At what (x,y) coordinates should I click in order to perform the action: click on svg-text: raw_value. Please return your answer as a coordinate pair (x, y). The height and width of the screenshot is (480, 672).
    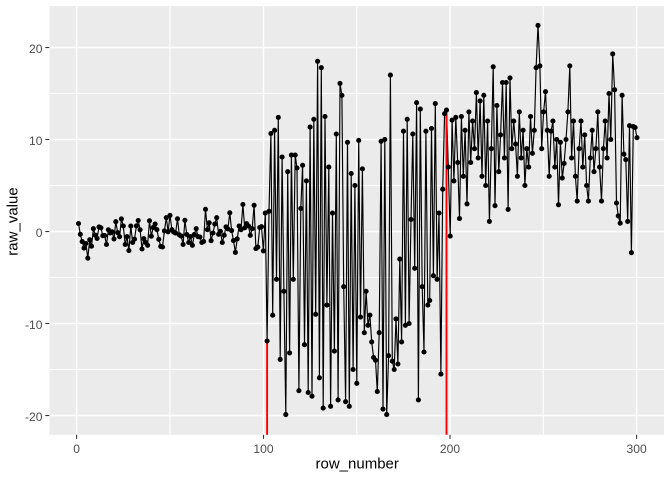
    Looking at the image, I should click on (13, 221).